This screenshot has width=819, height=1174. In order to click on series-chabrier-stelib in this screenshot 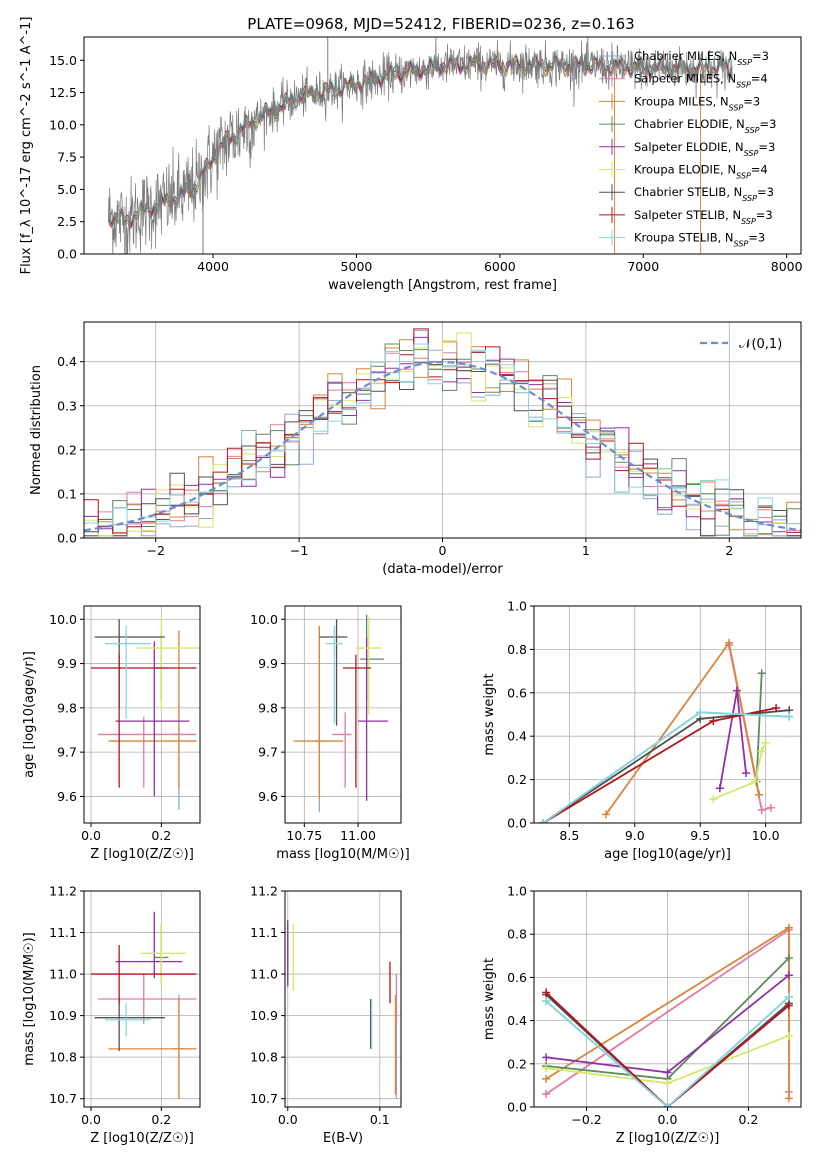, I will do `click(666, 764)`.